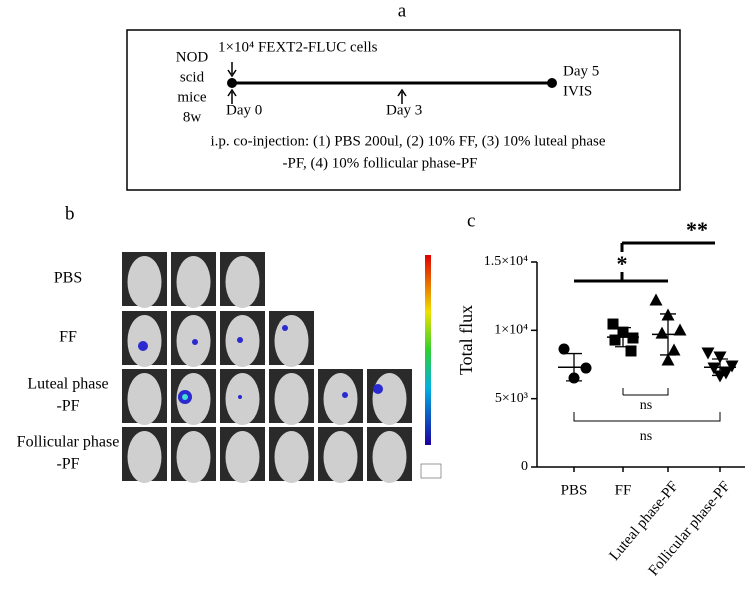  Describe the element at coordinates (577, 91) in the screenshot. I see `day-label: IVIS` at that location.